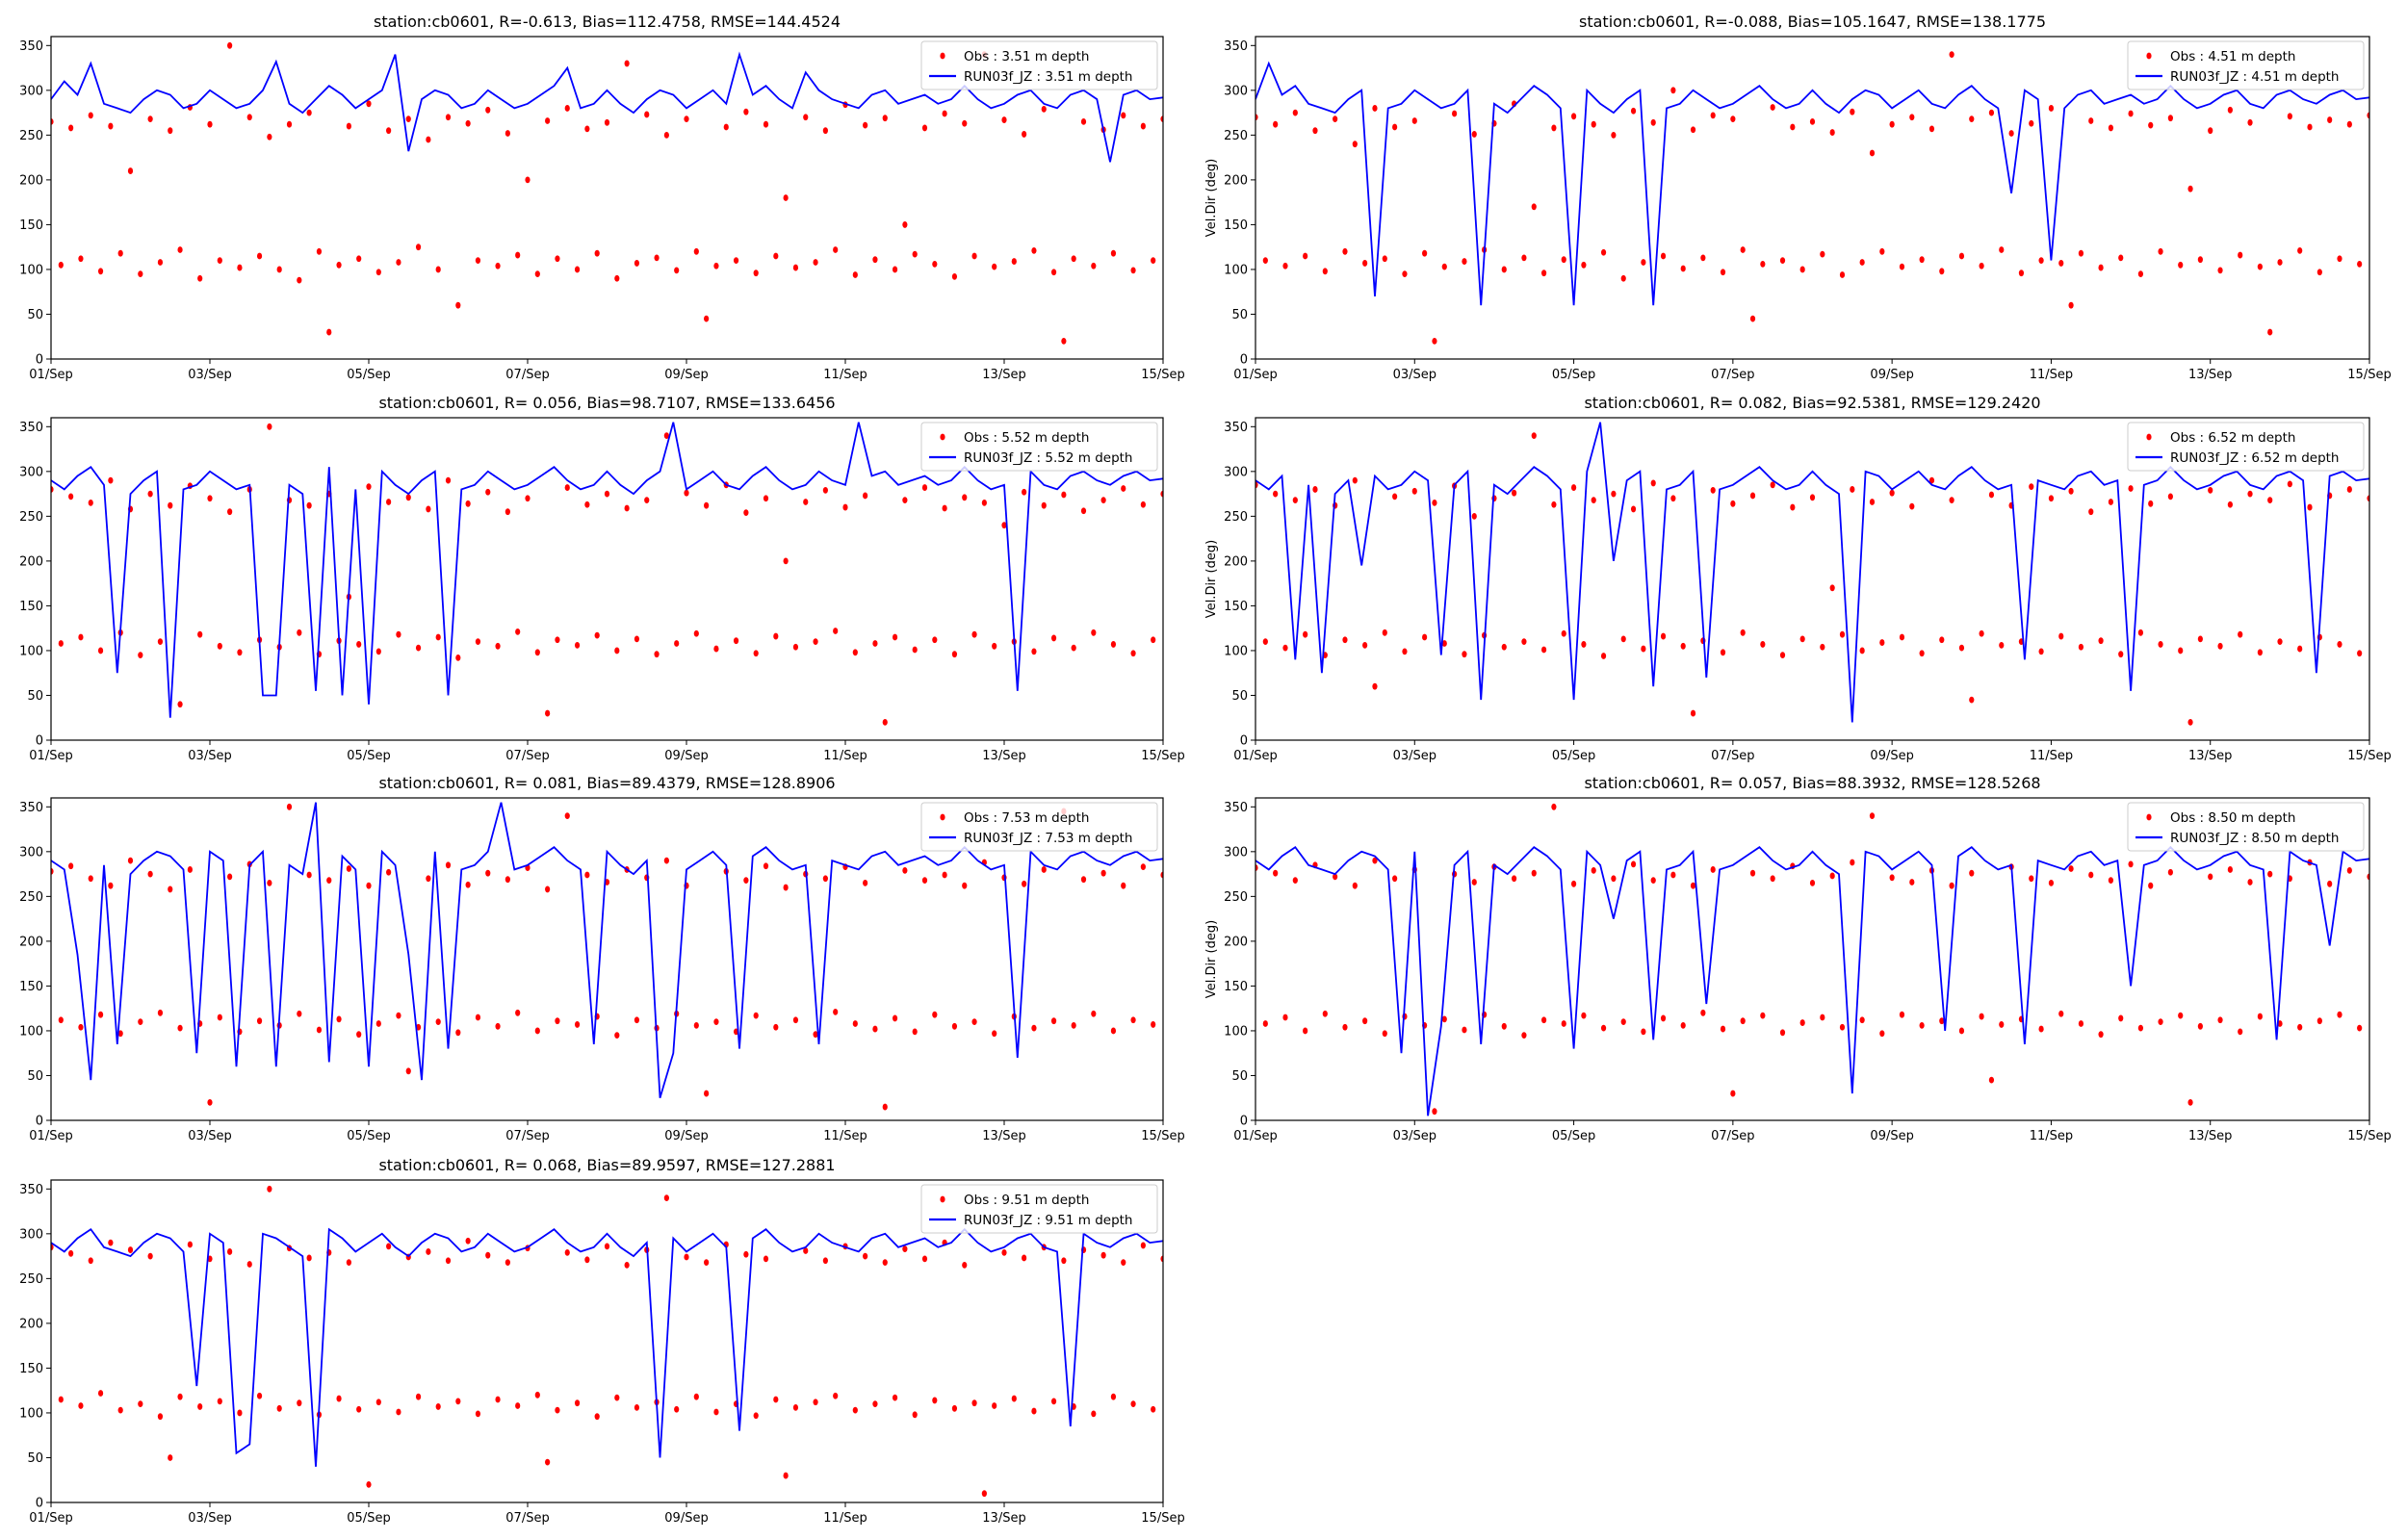  What do you see at coordinates (35, 696) in the screenshot?
I see `y-tick-label: 50` at bounding box center [35, 696].